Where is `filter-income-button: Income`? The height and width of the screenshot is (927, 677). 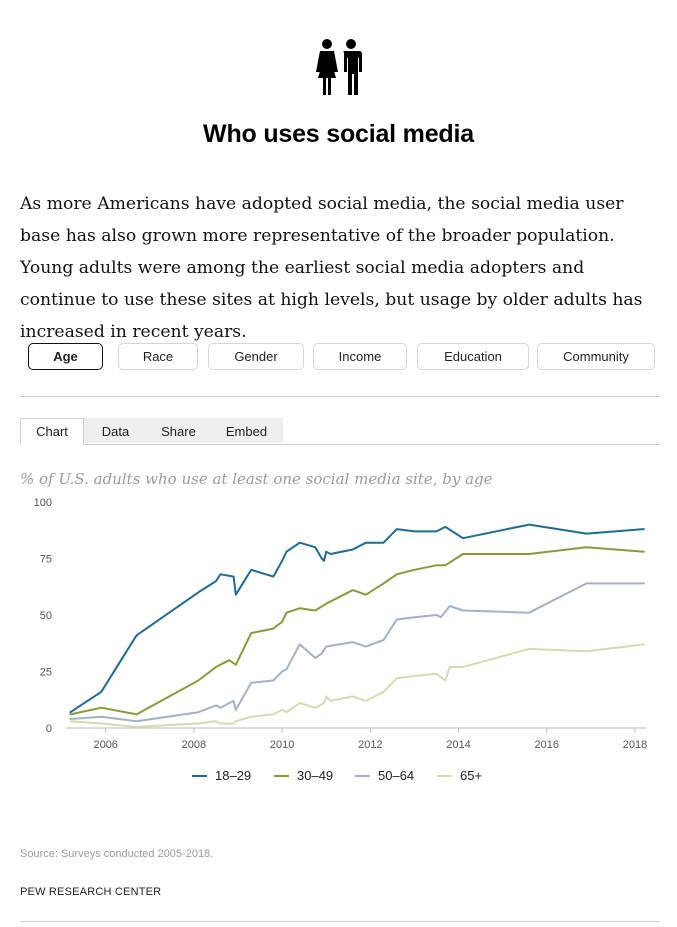 filter-income-button: Income is located at coordinates (360, 356).